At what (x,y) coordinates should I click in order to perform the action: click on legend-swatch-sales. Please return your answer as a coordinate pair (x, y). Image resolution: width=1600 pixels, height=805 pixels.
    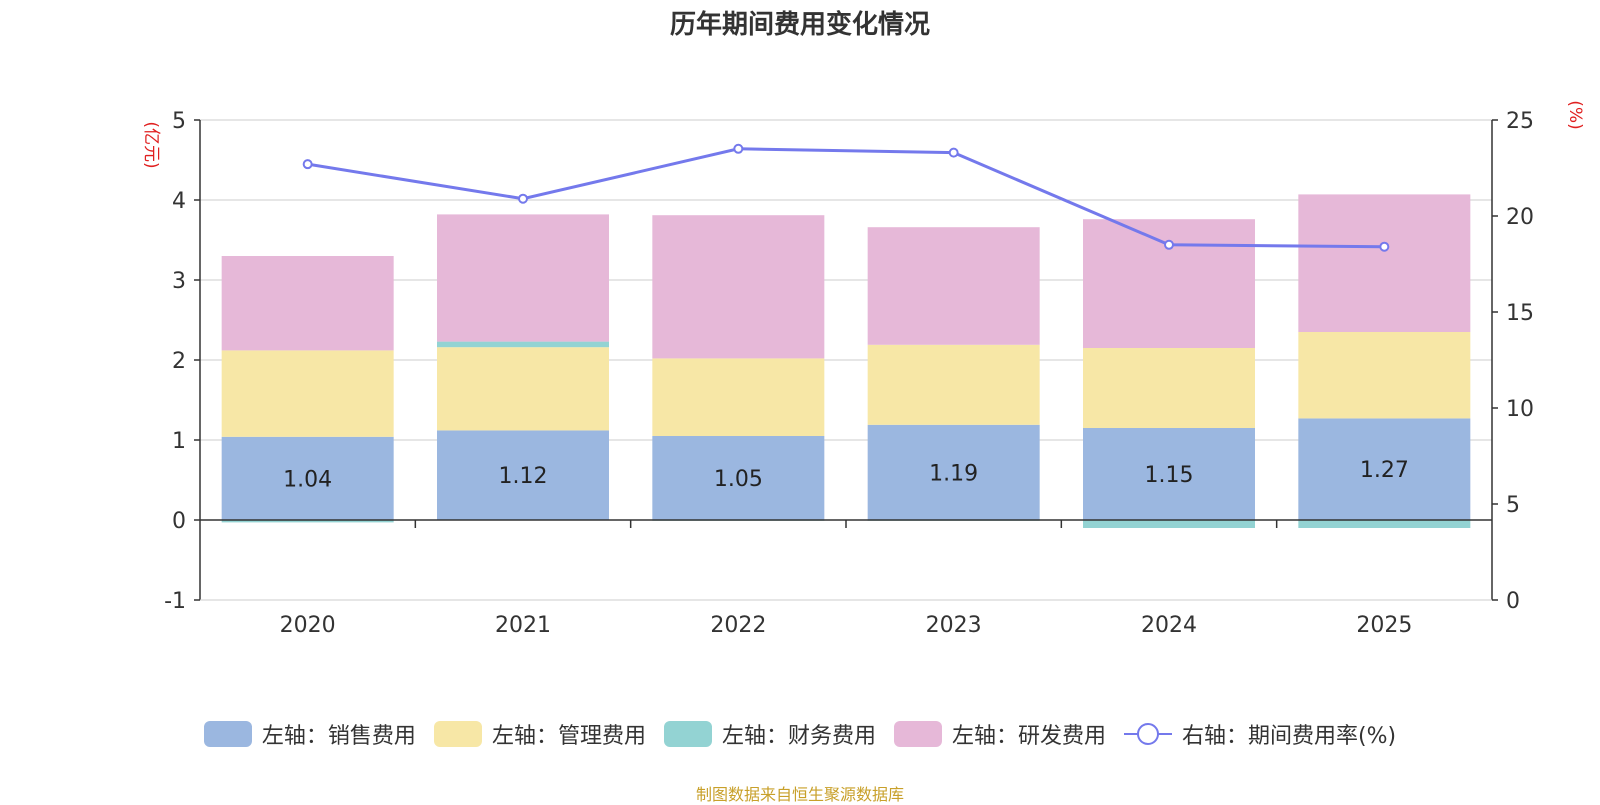
    Looking at the image, I should click on (227, 734).